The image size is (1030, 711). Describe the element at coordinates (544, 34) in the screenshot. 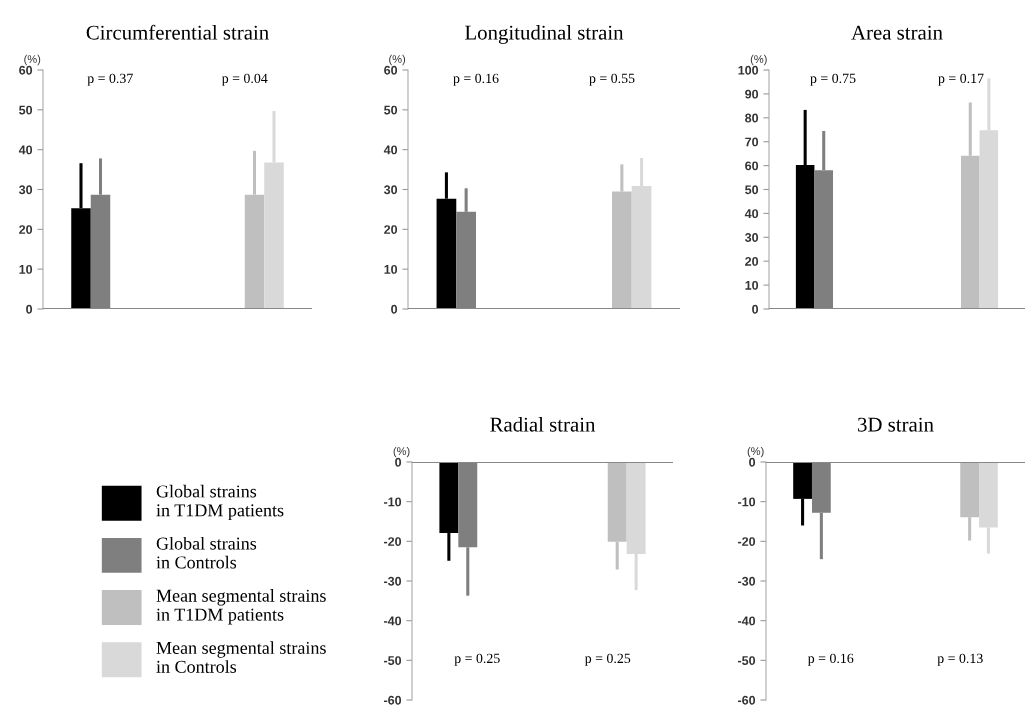

I see `chart-title: Longitudinal strain` at that location.